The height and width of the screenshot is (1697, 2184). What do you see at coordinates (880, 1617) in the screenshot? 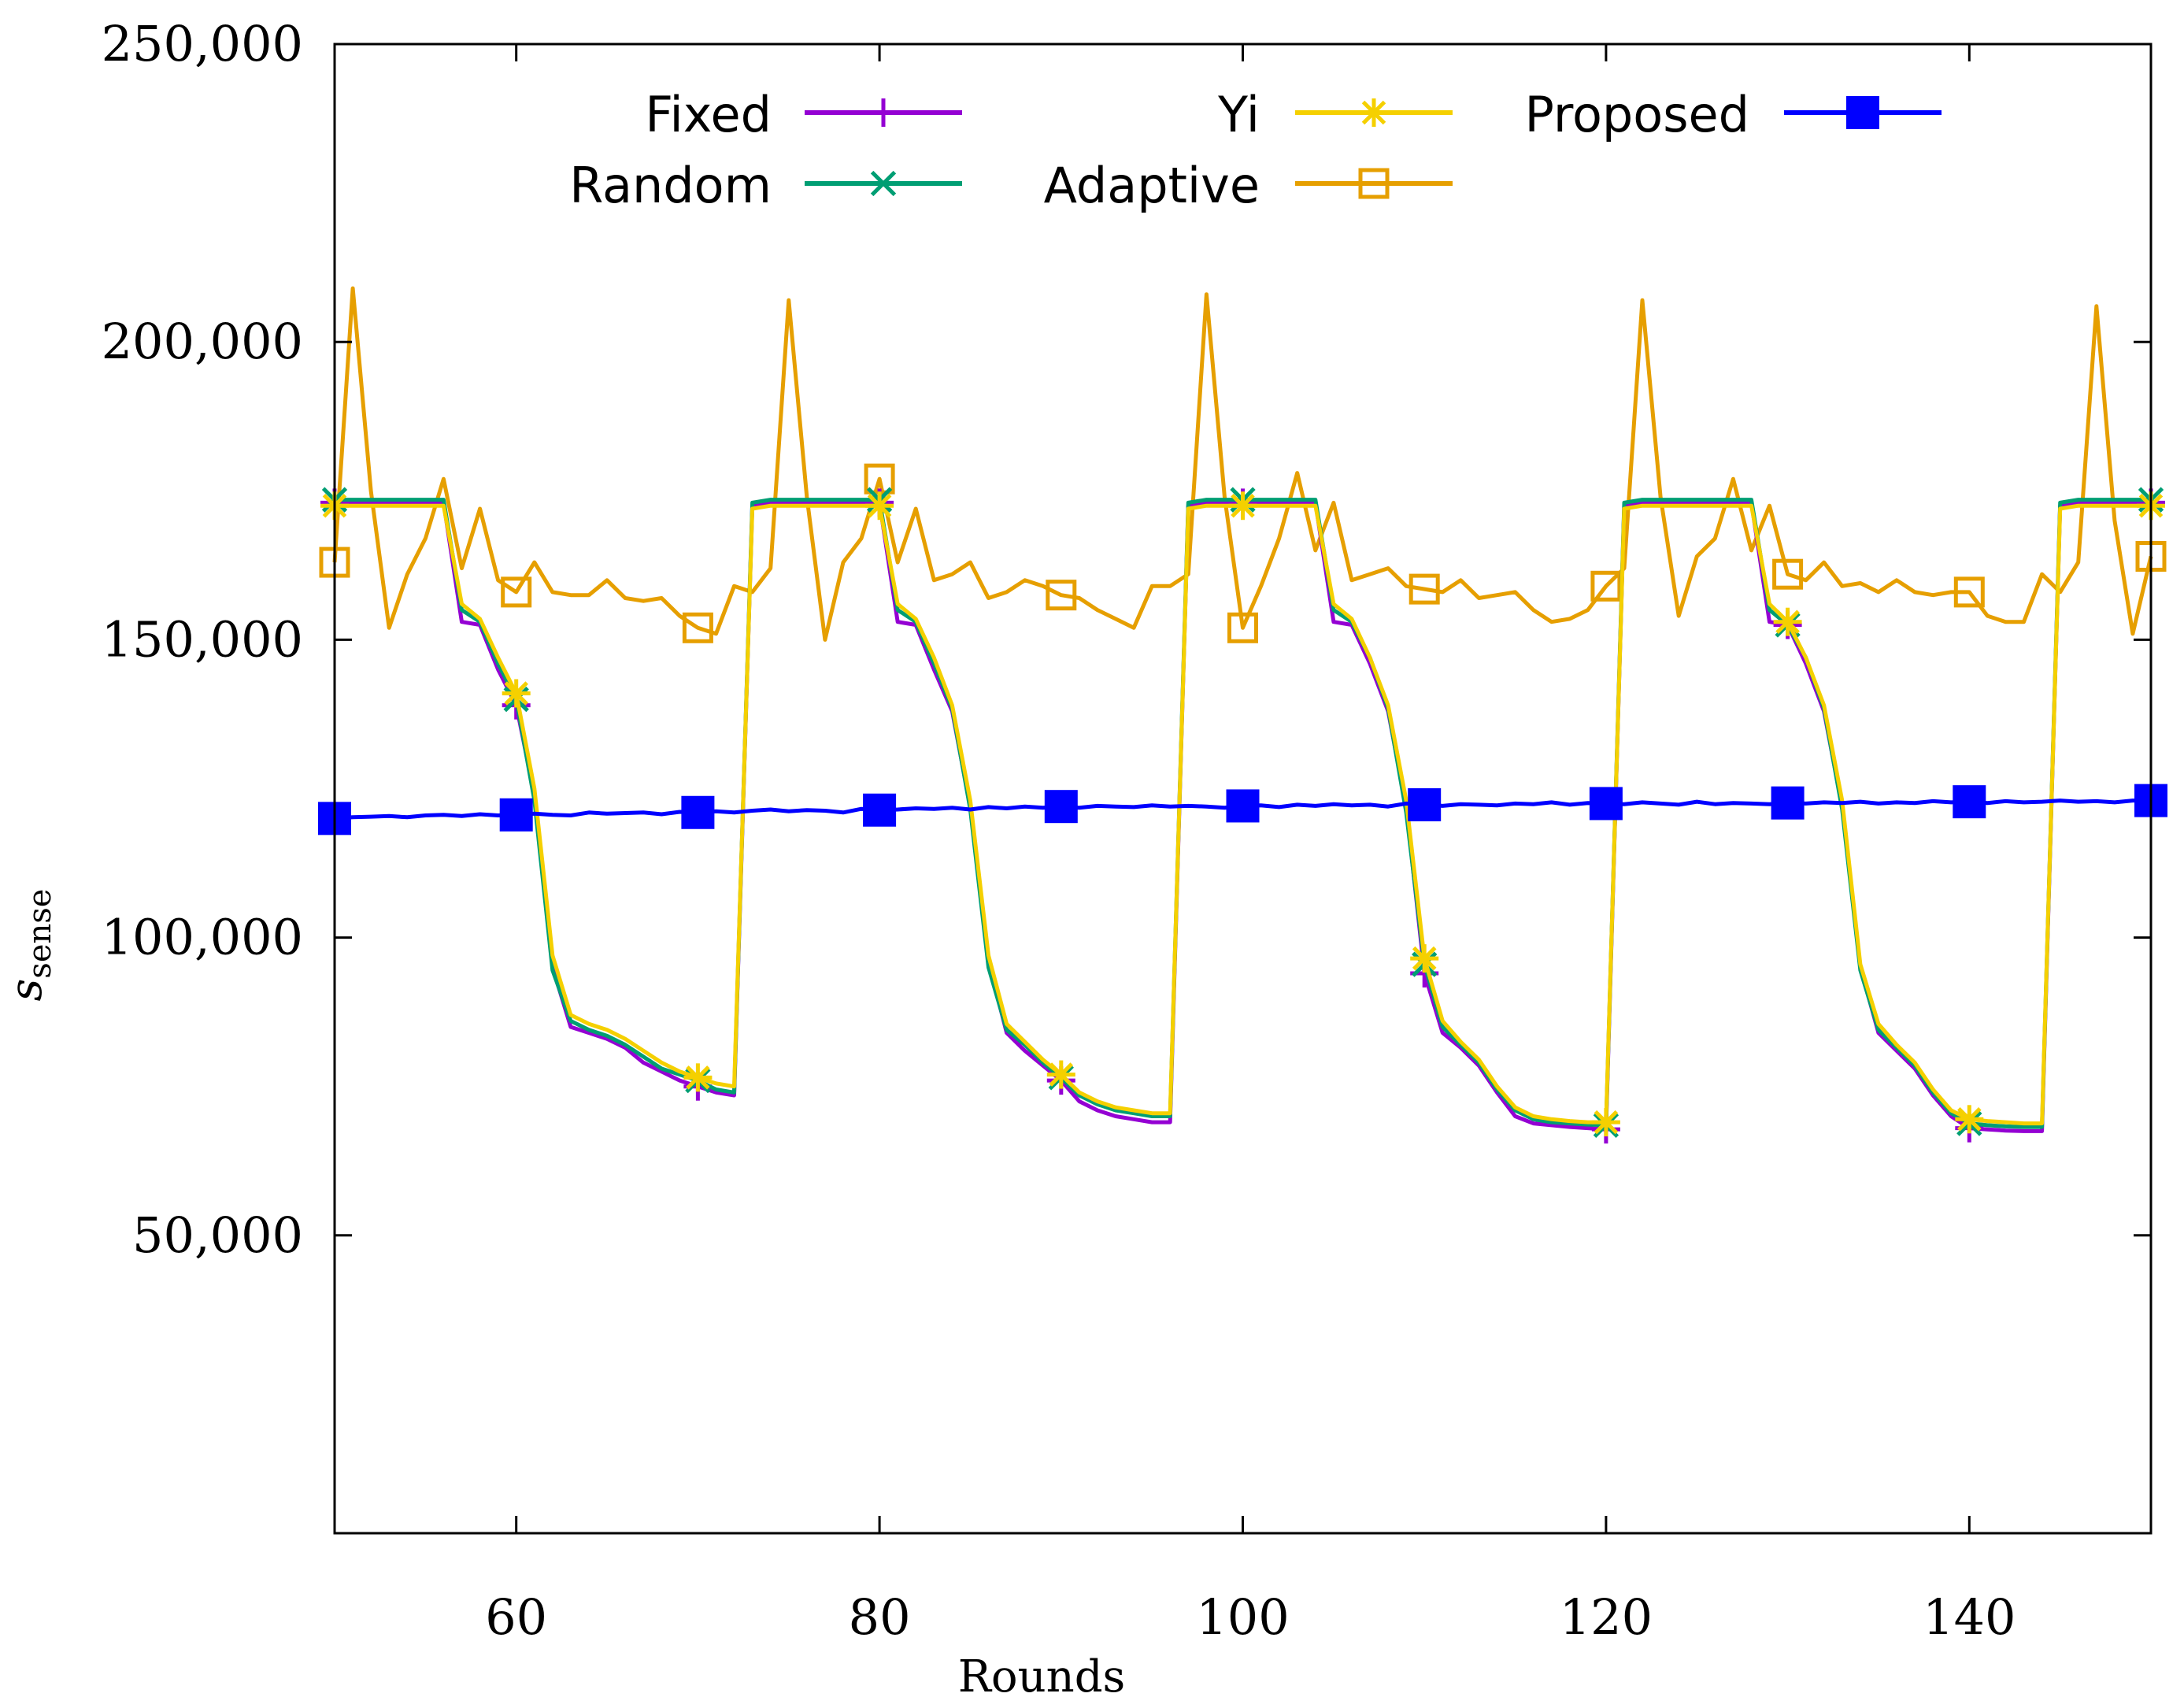
I see `x-tick-label-80: 80` at bounding box center [880, 1617].